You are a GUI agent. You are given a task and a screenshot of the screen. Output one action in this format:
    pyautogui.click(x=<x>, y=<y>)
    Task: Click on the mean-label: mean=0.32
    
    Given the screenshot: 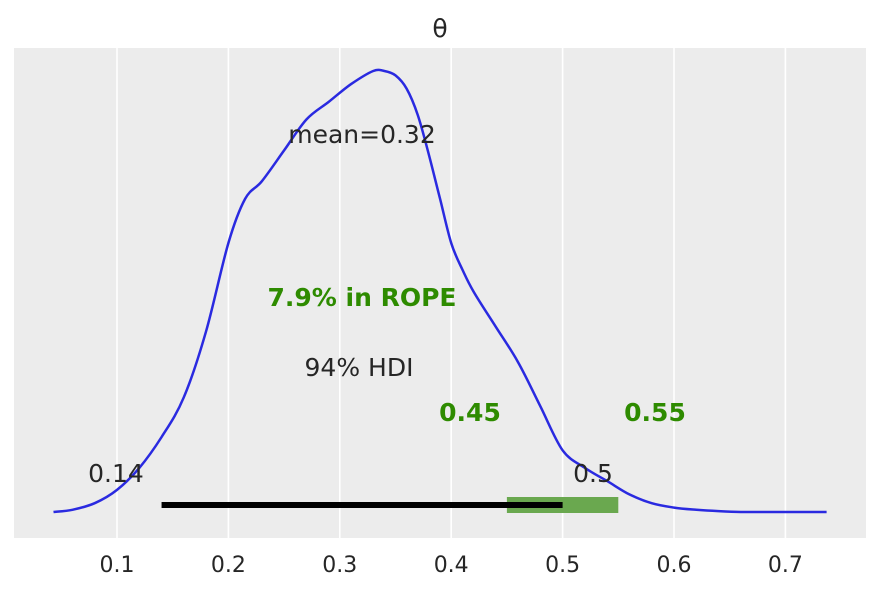 What is the action you would take?
    pyautogui.click(x=362, y=134)
    